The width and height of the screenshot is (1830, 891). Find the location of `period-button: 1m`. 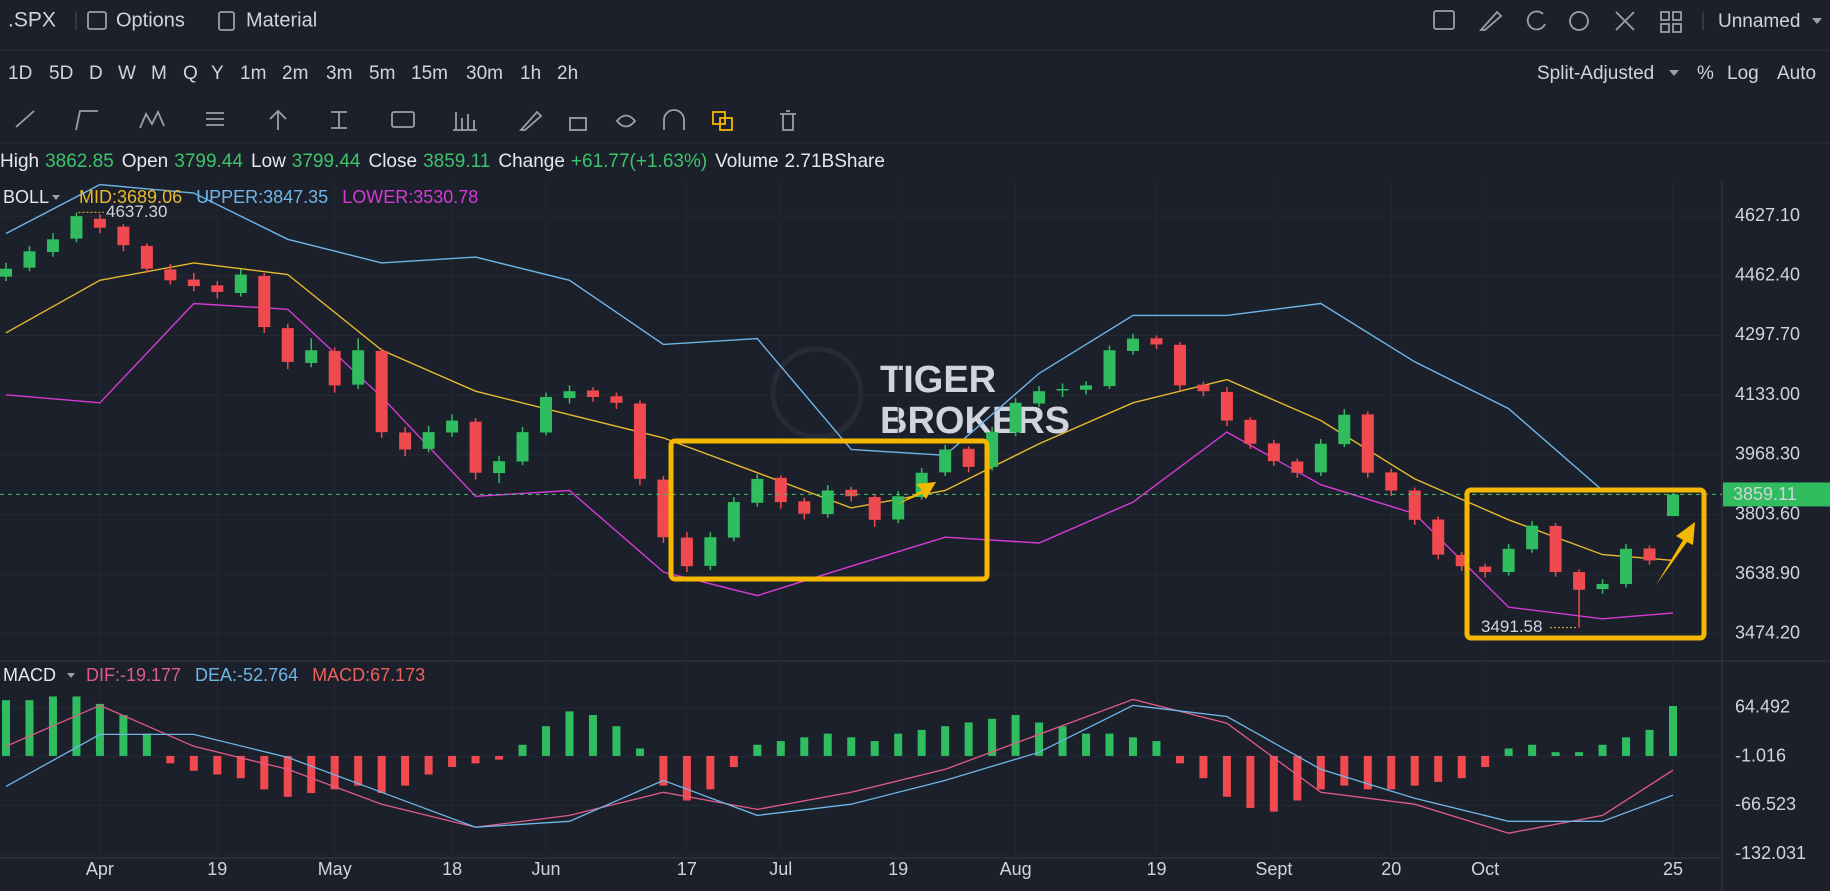

period-button: 1m is located at coordinates (253, 73).